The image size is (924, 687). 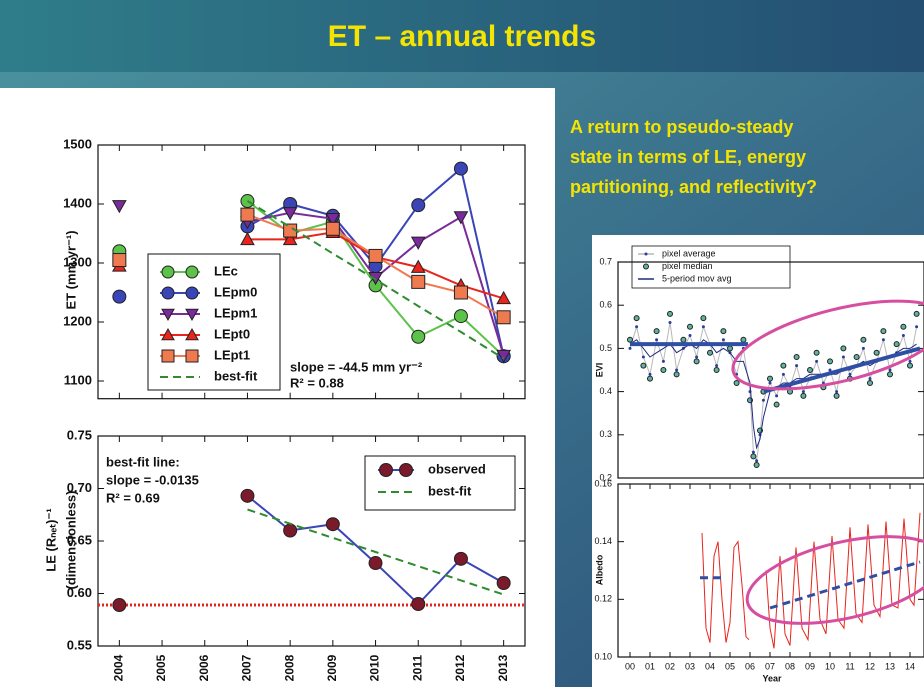 What do you see at coordinates (77, 261) in the screenshot?
I see `y-tick-label: 1300` at bounding box center [77, 261].